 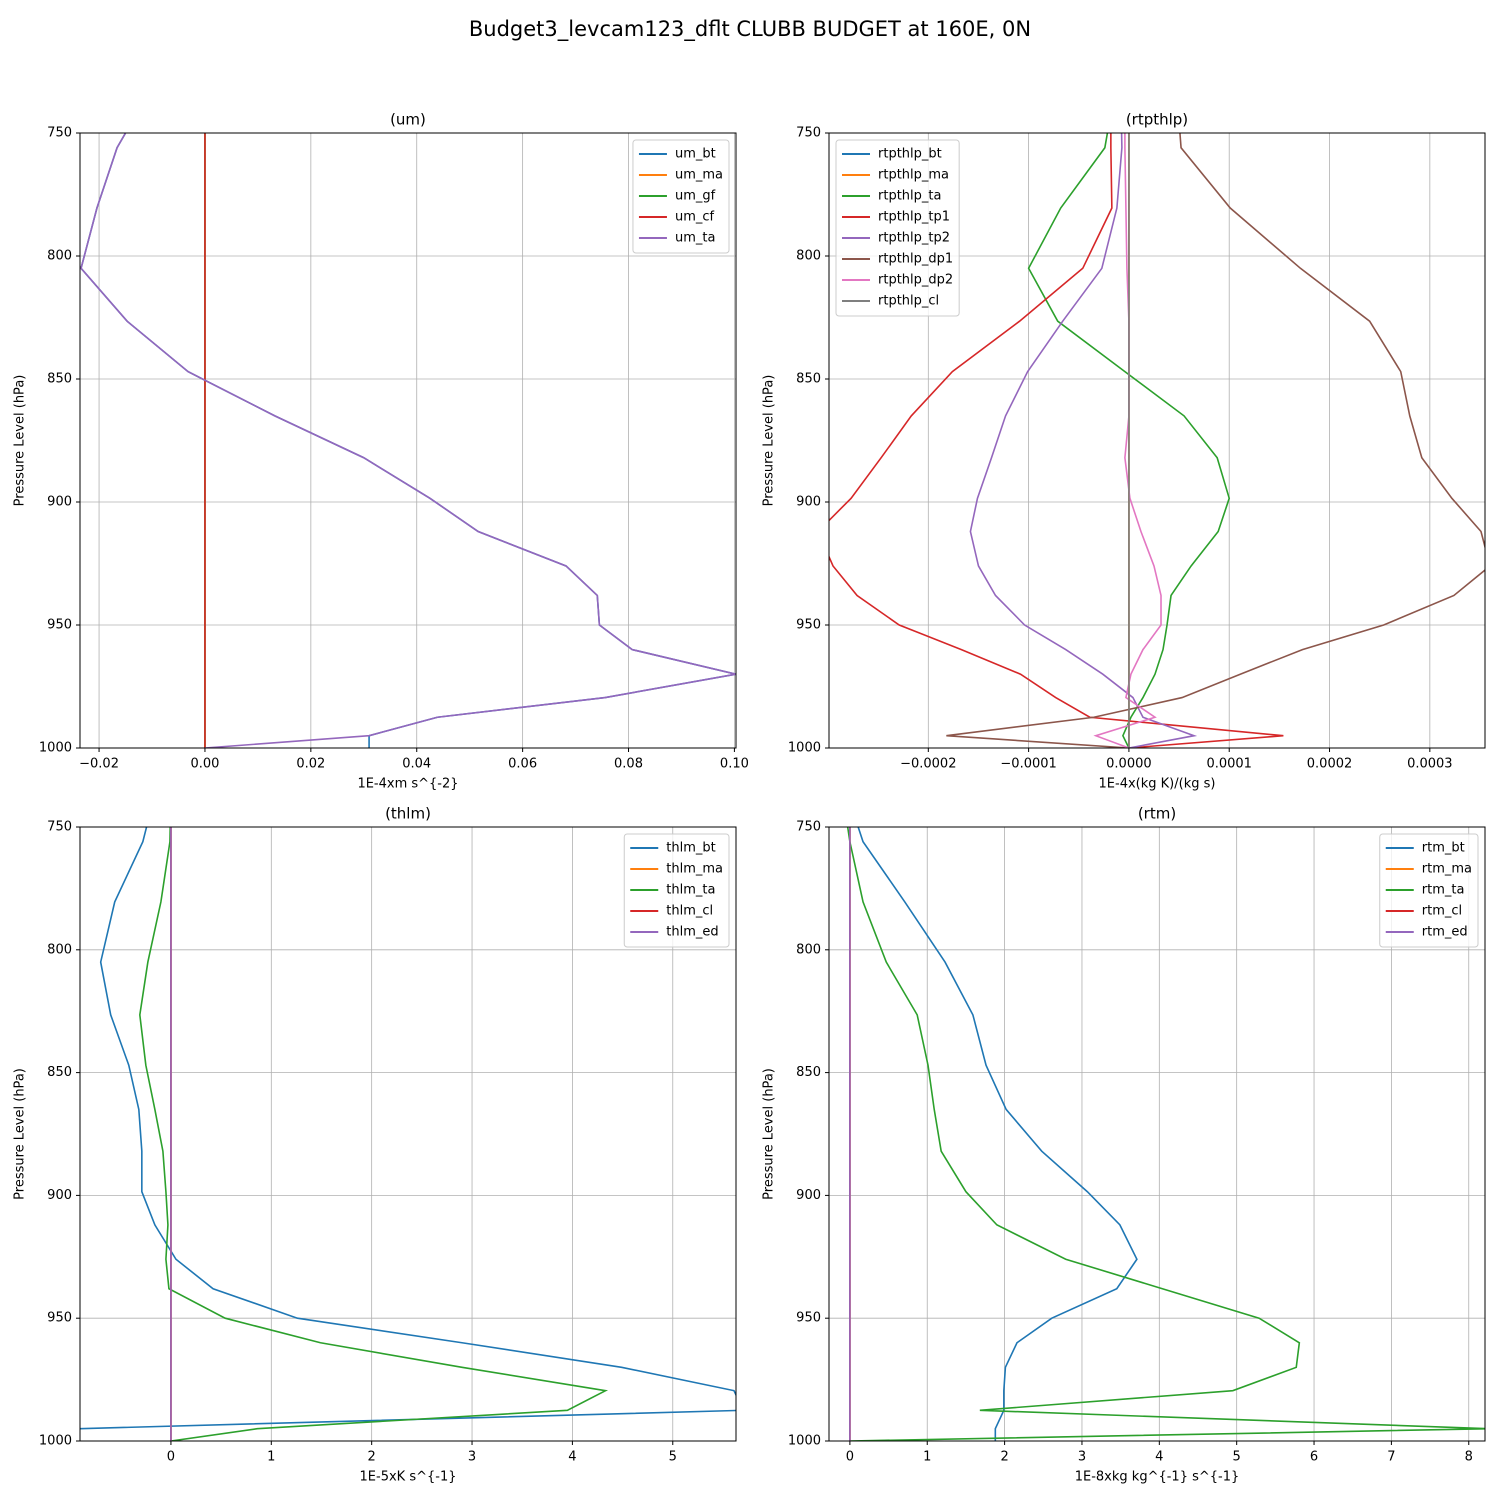 What do you see at coordinates (1469, 1457) in the screenshot?
I see `x-tick-label: 8` at bounding box center [1469, 1457].